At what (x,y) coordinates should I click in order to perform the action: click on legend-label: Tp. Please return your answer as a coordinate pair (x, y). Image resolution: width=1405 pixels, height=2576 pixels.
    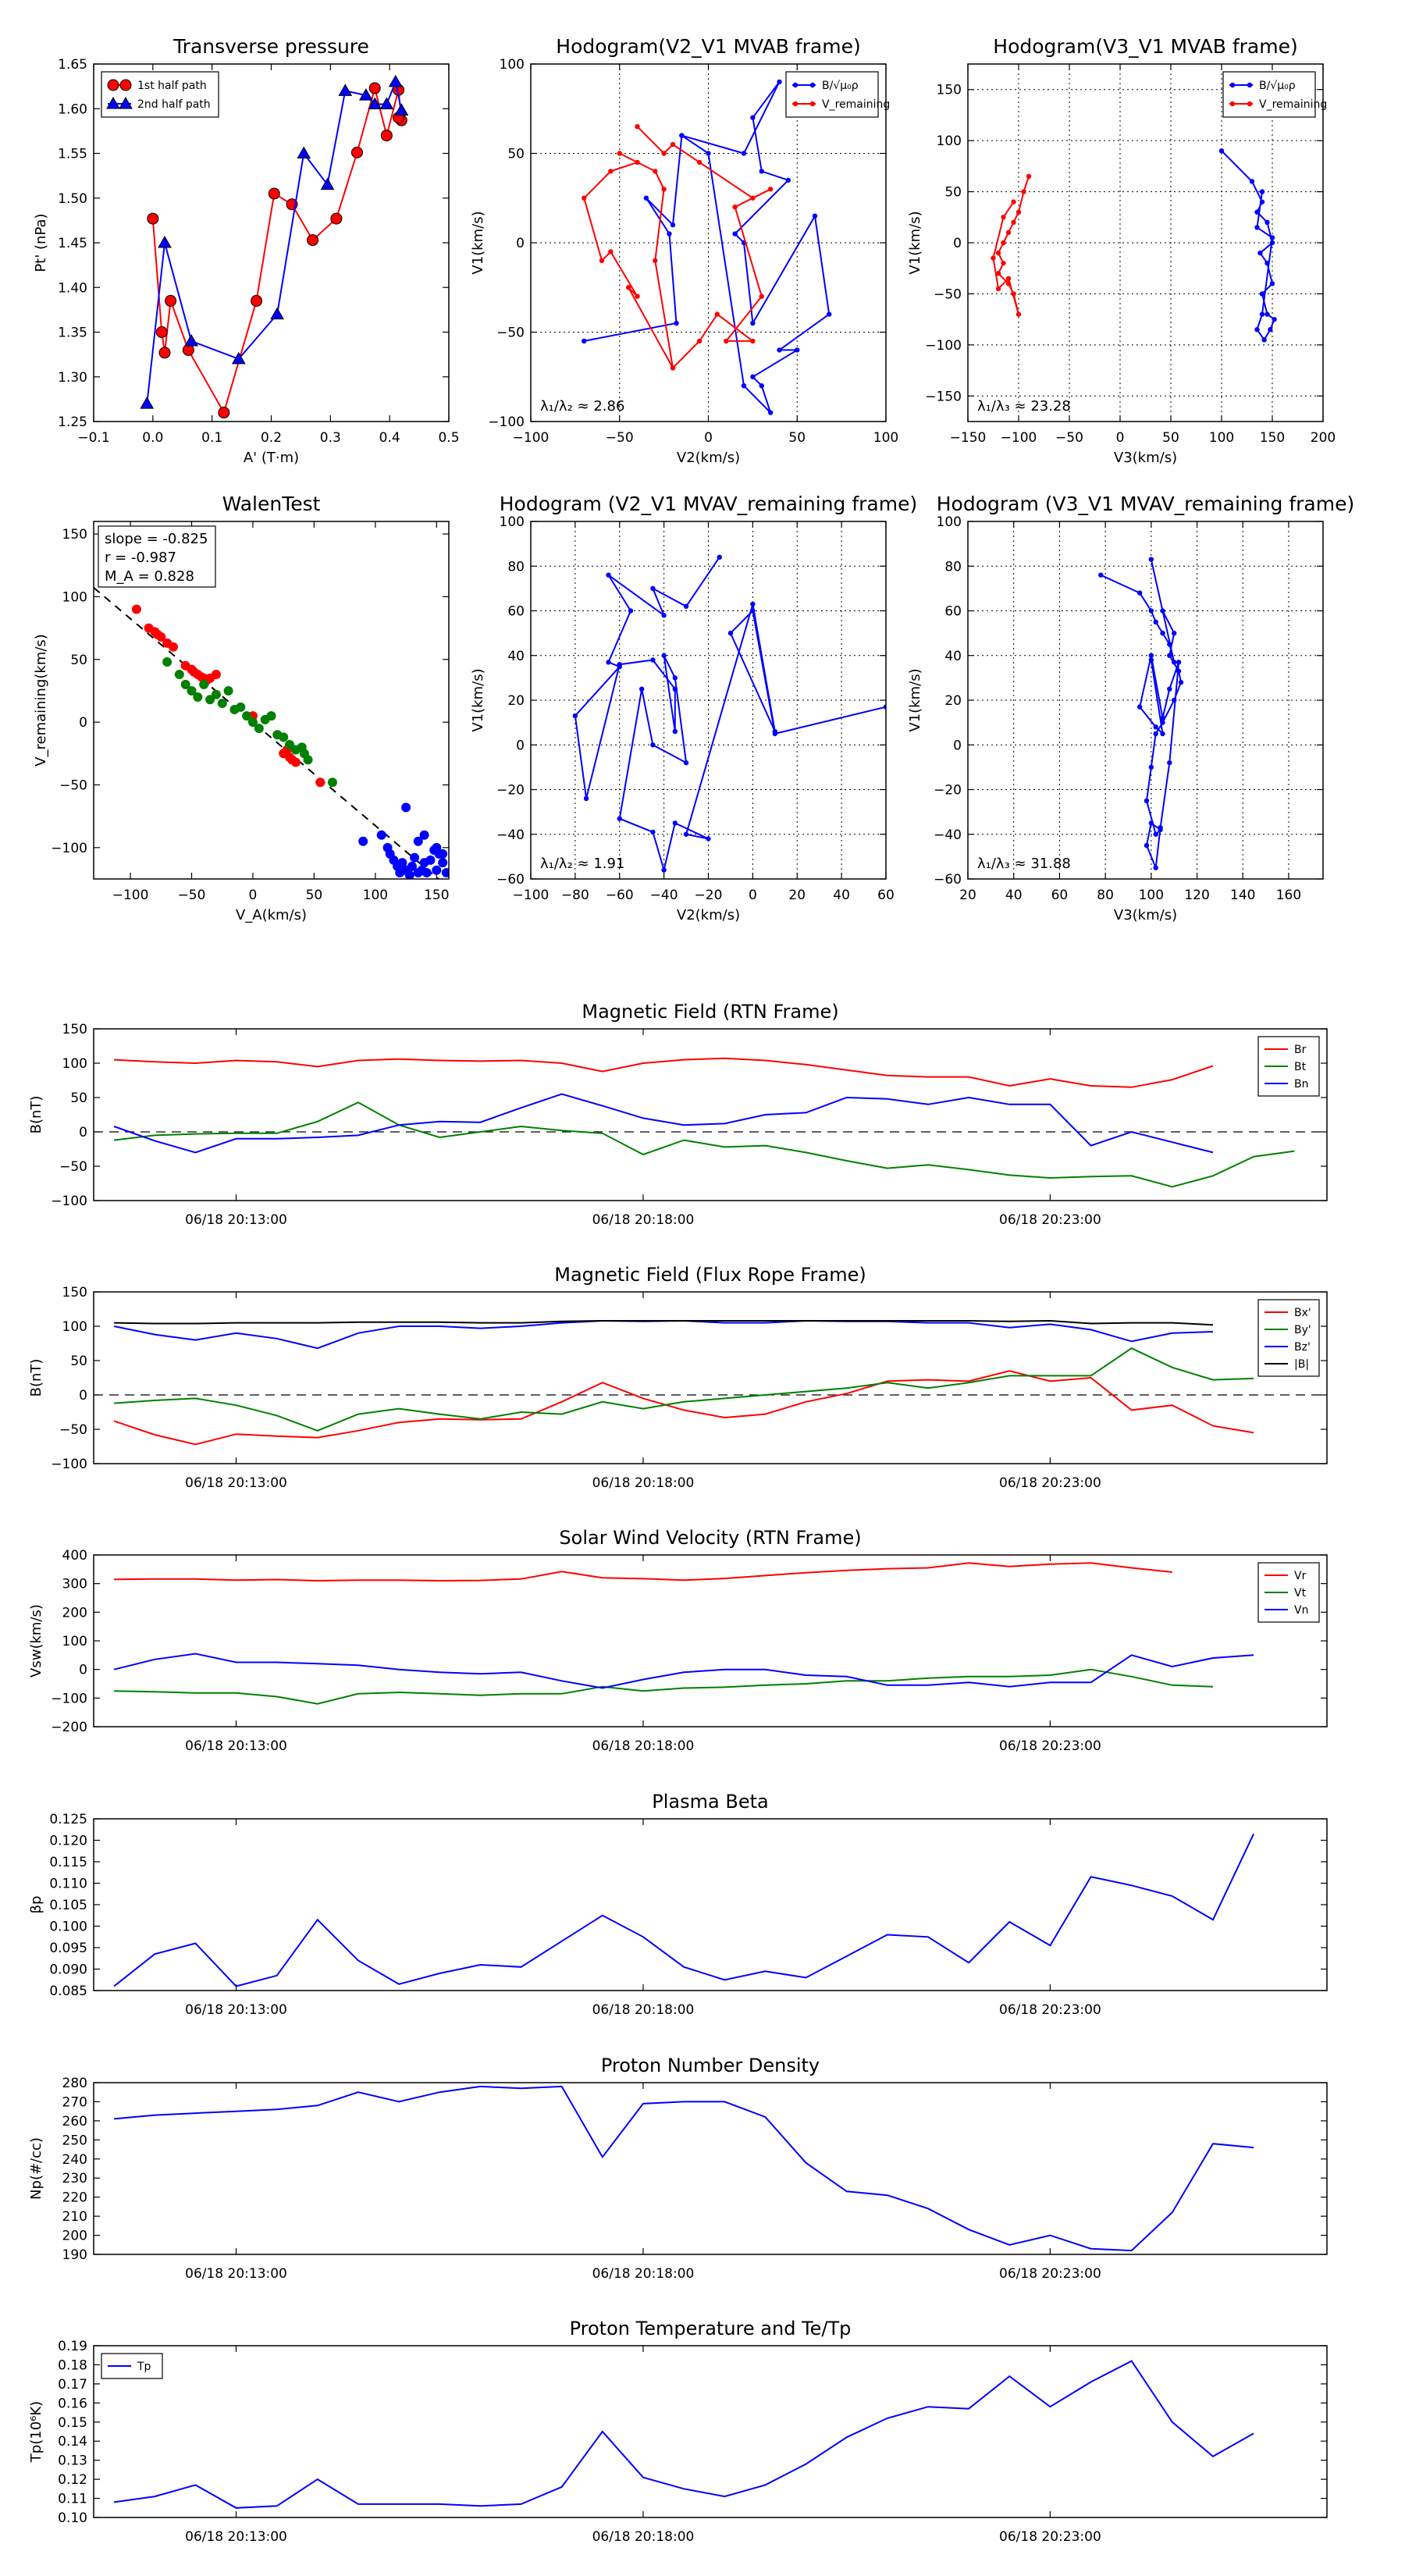
    Looking at the image, I should click on (144, 2367).